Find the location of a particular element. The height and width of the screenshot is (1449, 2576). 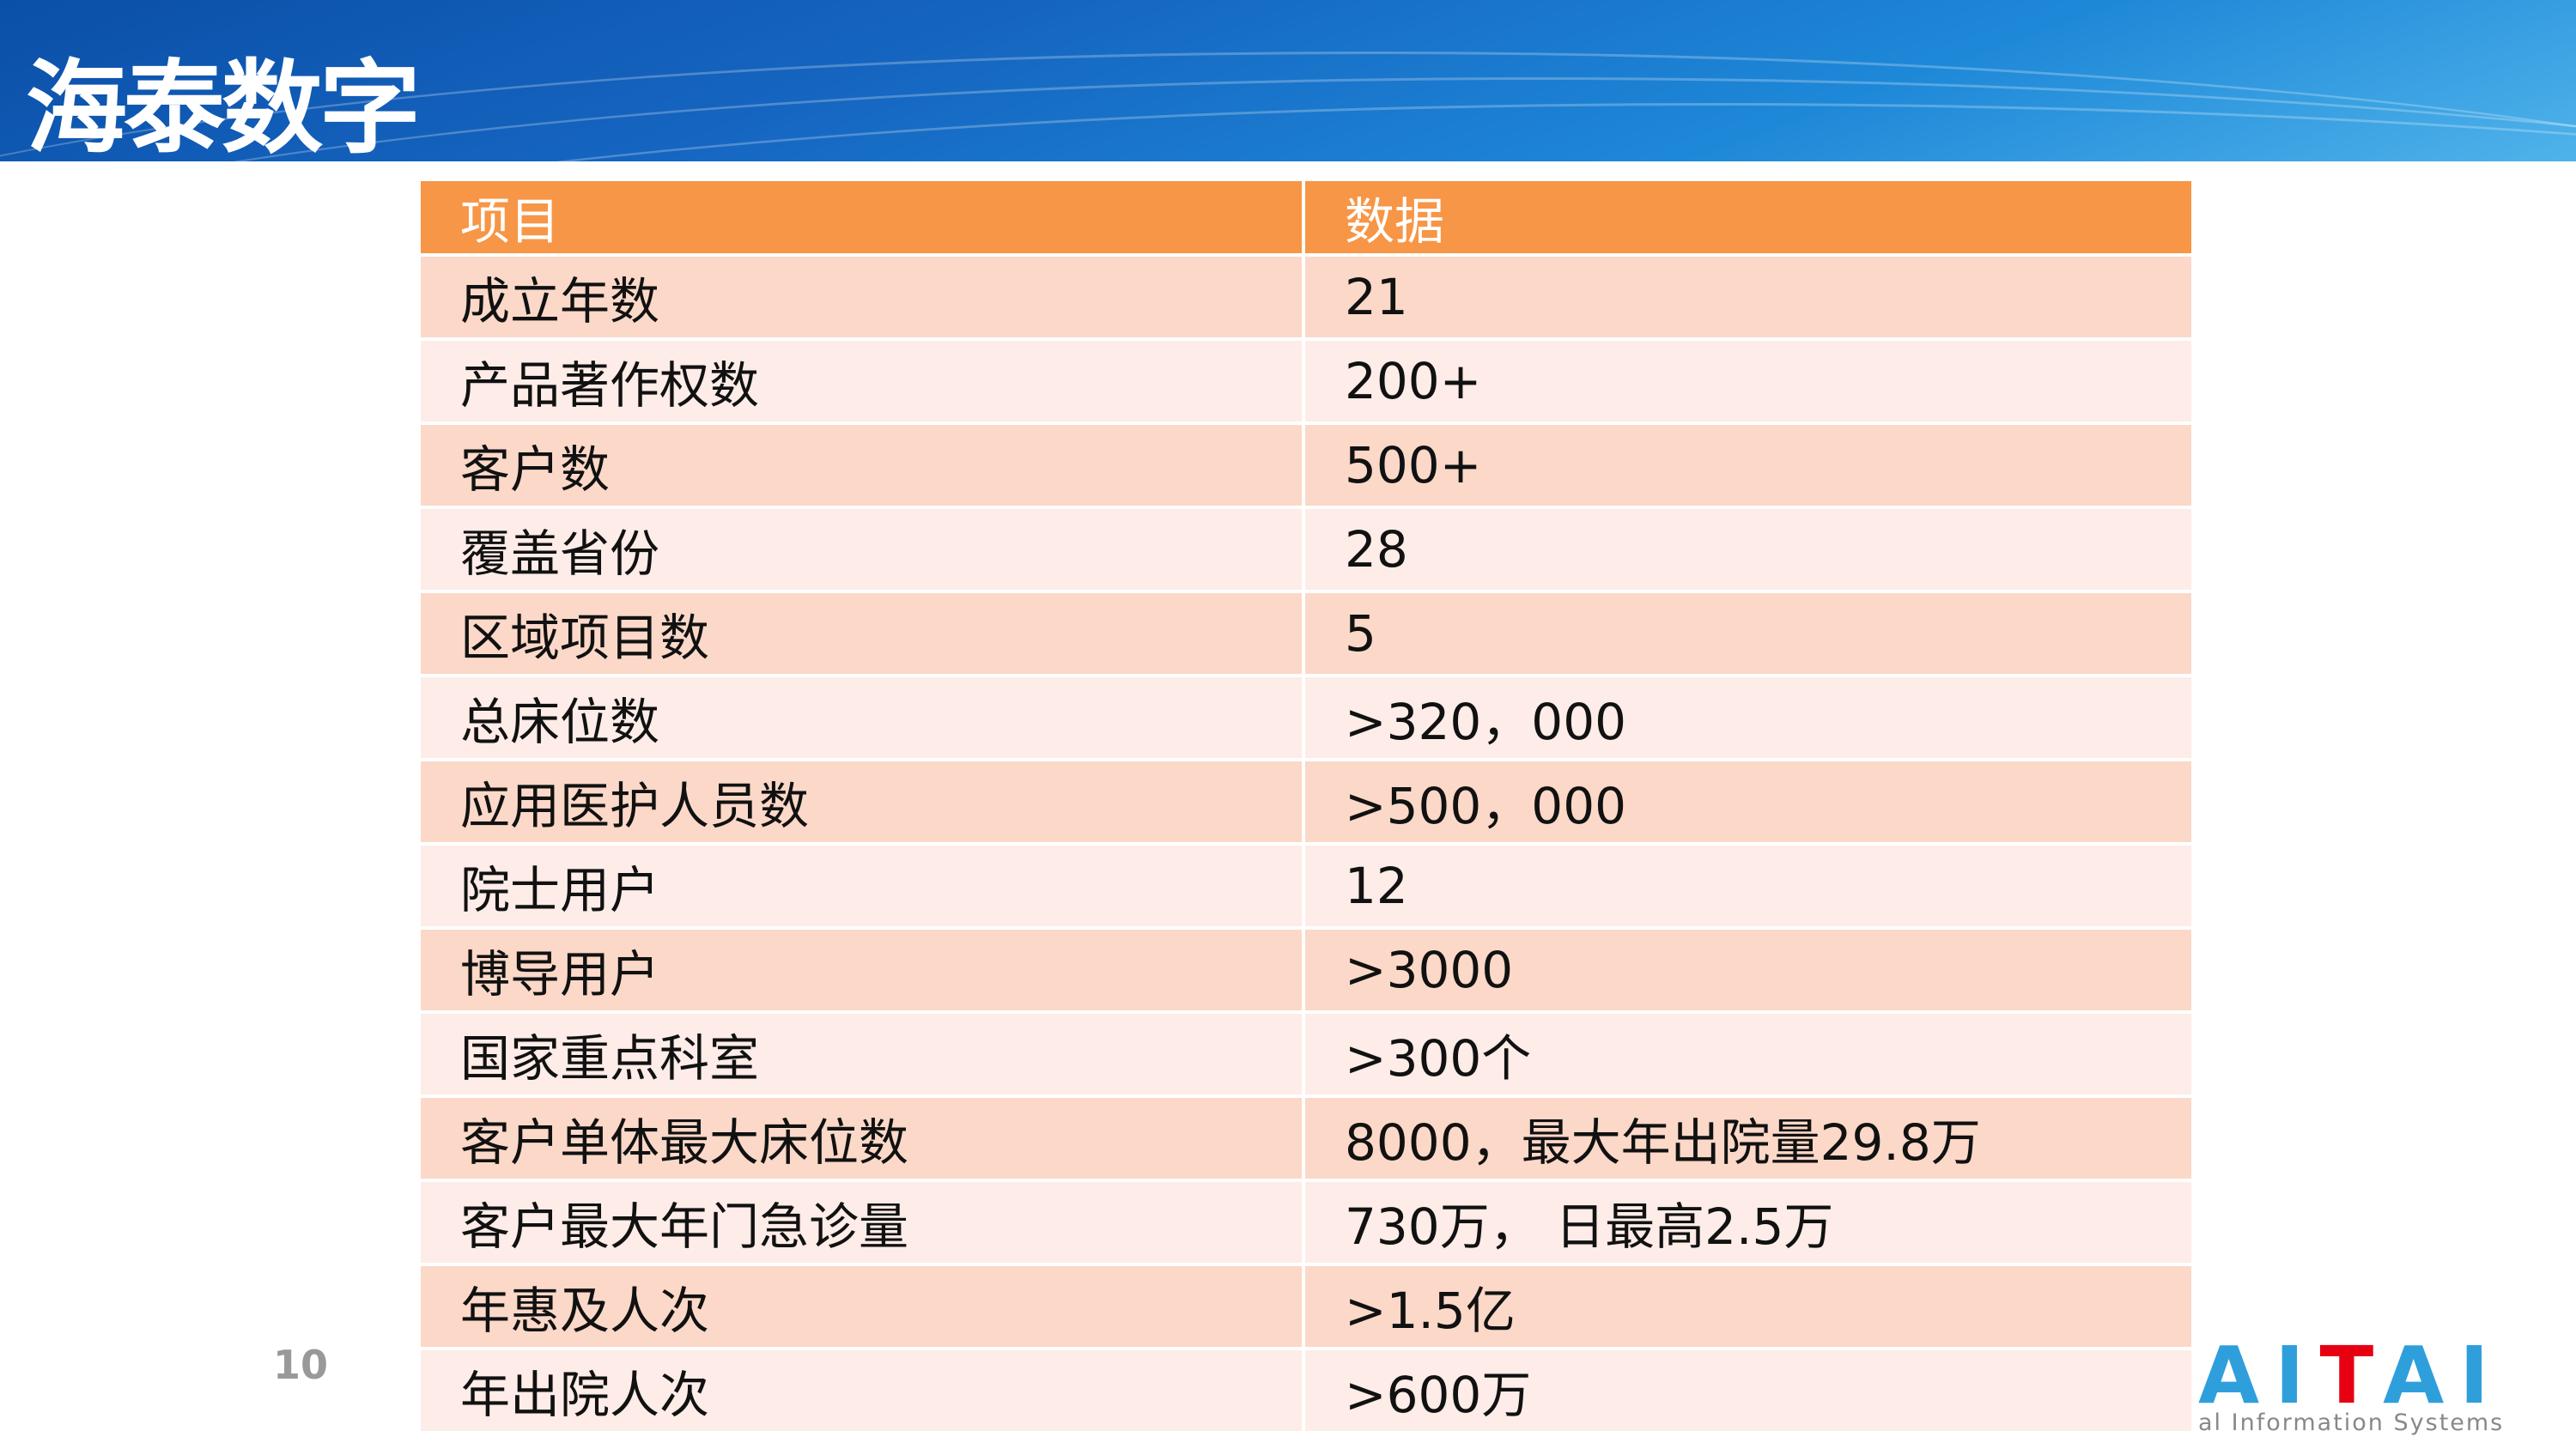

title-banner: 海泰数字 is located at coordinates (1288, 80).